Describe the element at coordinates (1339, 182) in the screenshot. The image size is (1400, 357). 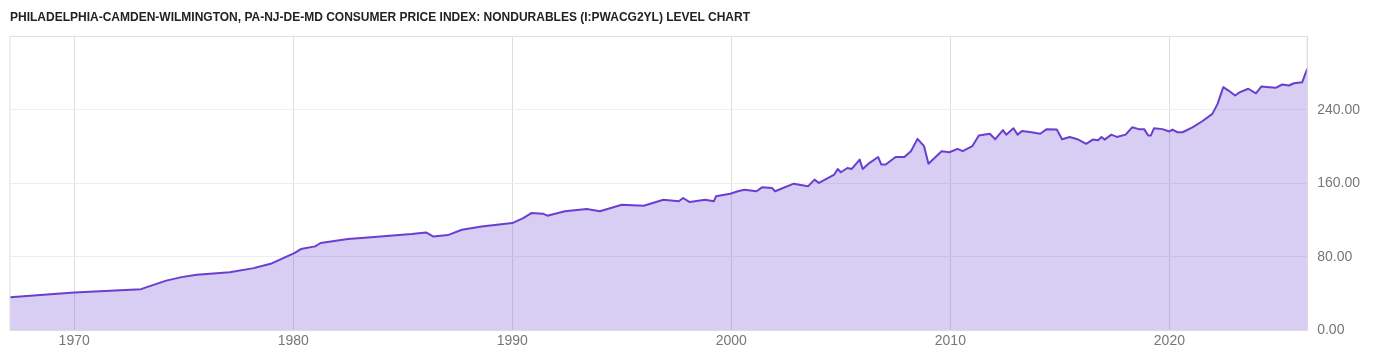
I see `y-tick-label: 160.00` at that location.